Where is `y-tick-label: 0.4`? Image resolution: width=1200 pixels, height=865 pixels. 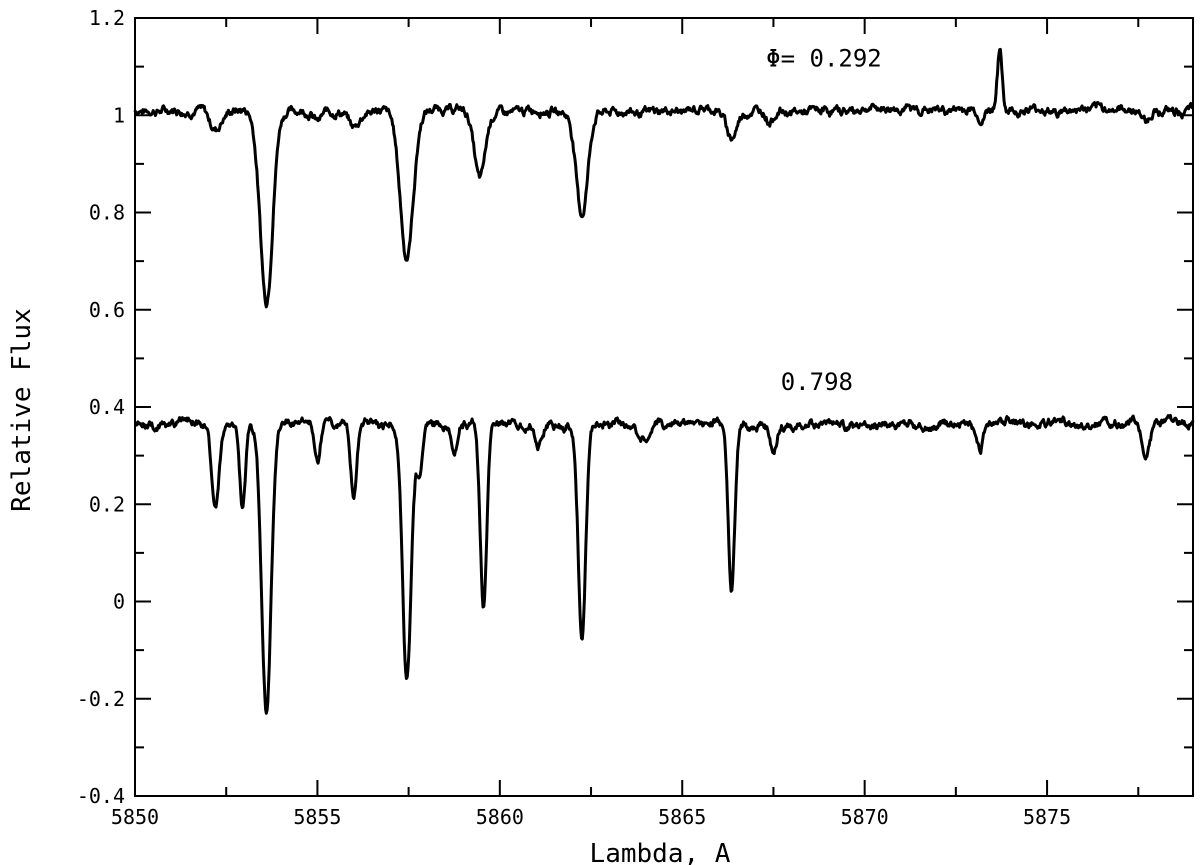
y-tick-label: 0.4 is located at coordinates (107, 407).